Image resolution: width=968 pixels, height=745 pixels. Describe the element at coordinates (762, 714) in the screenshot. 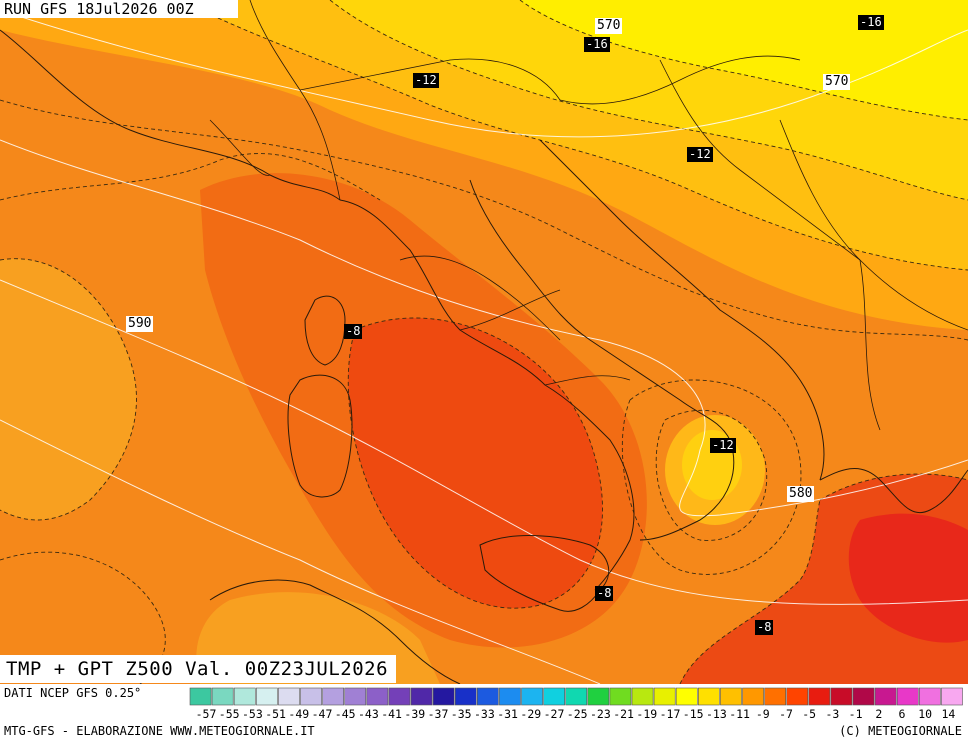

I see `colorbar-label: -9` at that location.